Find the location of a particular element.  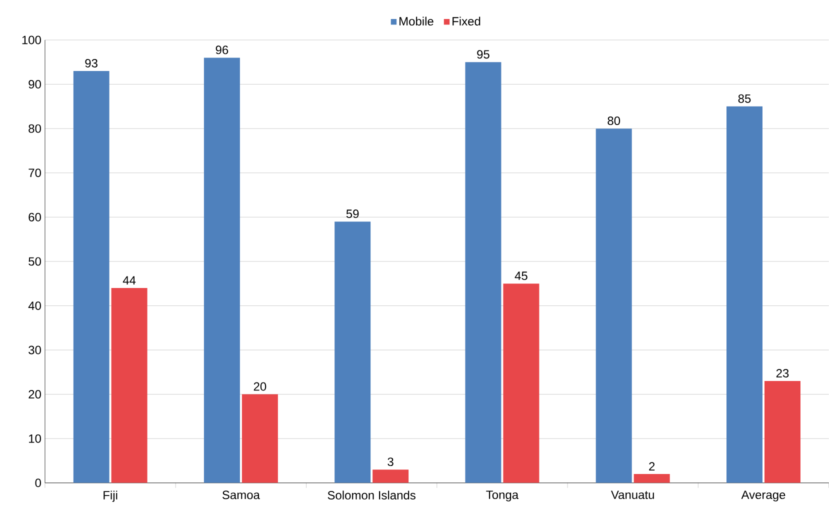

x-tick-label: Solomon Islands is located at coordinates (372, 495).